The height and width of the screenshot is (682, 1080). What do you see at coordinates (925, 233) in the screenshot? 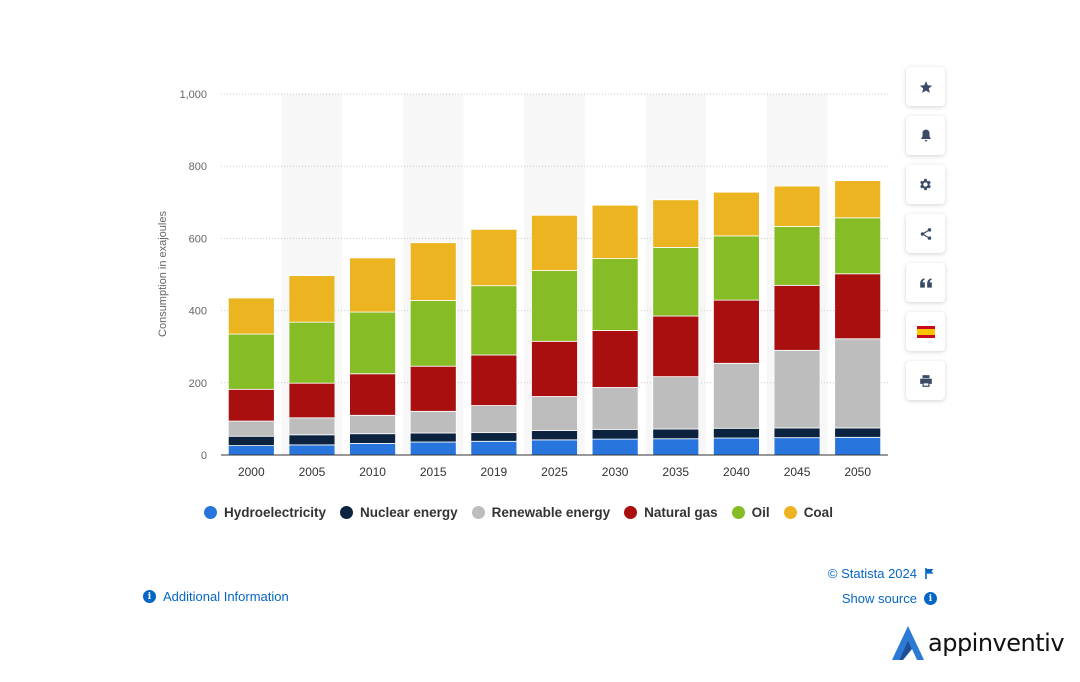
I see `share-button` at bounding box center [925, 233].